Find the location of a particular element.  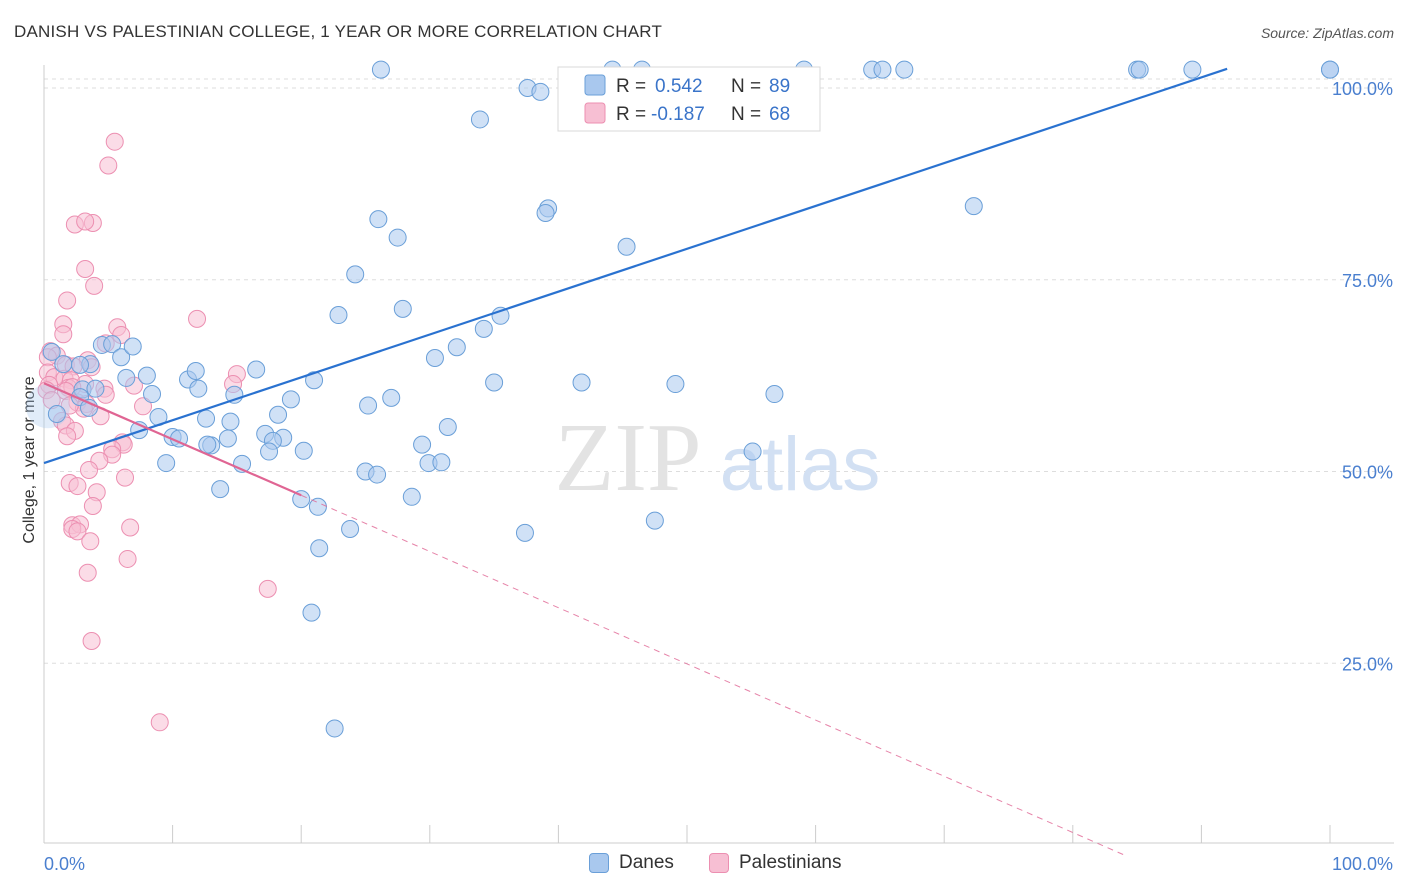

source-credit: Source: ZipAtlas.com is located at coordinates (1327, 33).